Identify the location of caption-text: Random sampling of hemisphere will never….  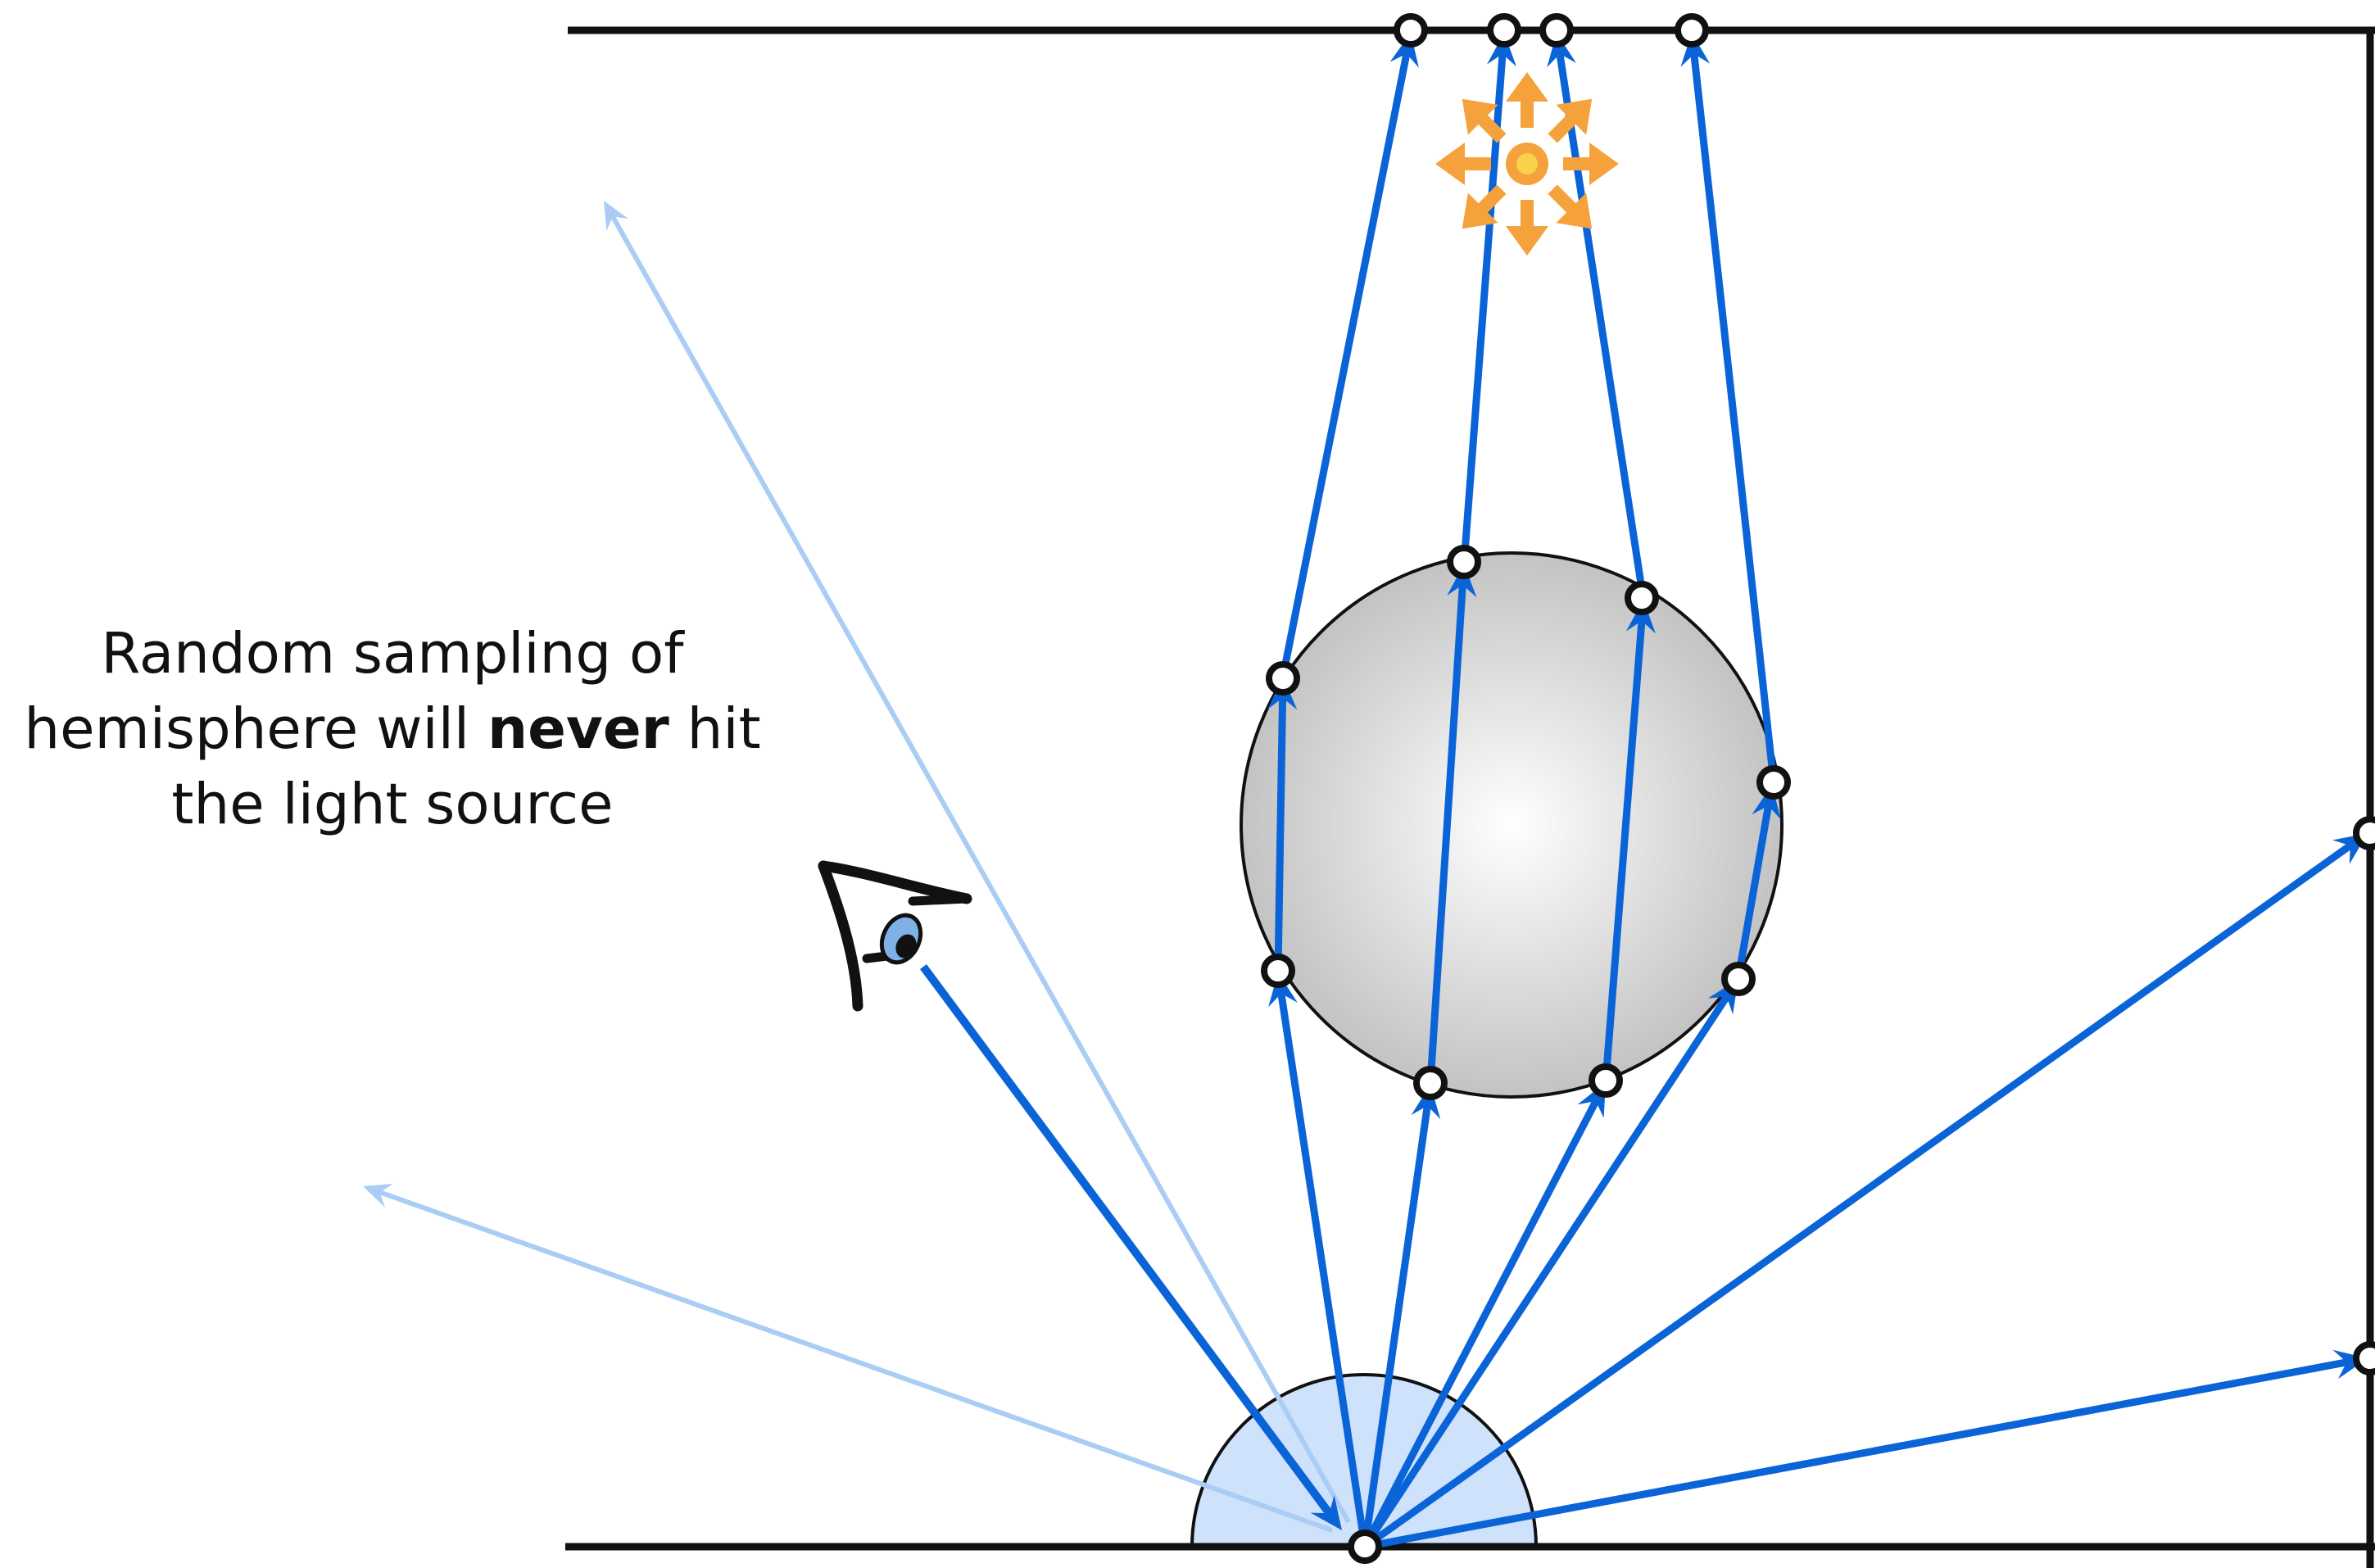
(393, 729).